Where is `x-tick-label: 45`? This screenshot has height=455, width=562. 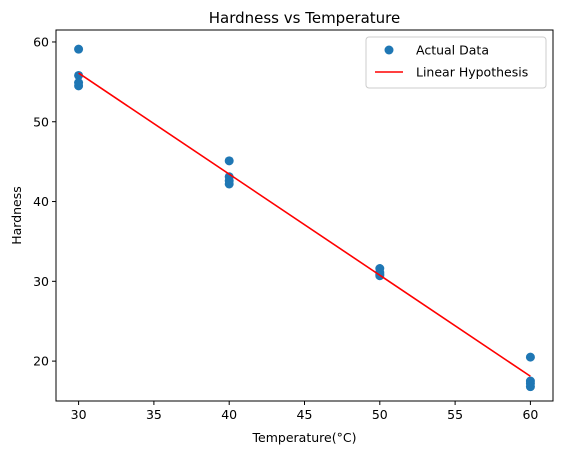
x-tick-label: 45 is located at coordinates (305, 414).